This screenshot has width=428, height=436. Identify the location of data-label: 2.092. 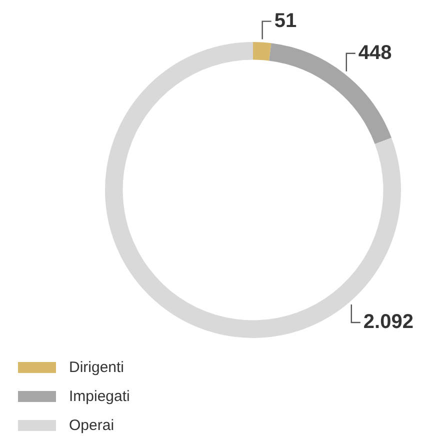
(388, 322).